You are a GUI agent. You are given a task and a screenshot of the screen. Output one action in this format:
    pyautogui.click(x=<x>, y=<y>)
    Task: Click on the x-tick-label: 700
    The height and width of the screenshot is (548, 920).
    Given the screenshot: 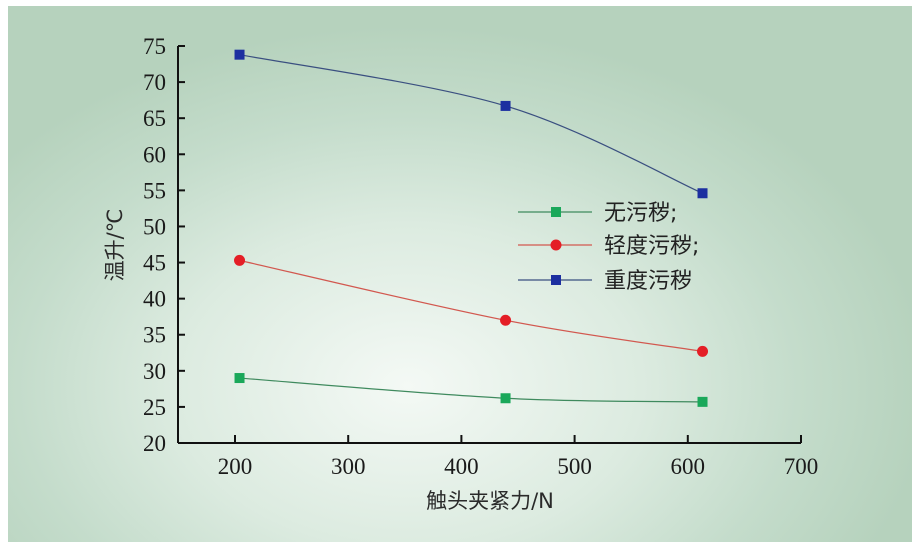 What is the action you would take?
    pyautogui.click(x=801, y=466)
    